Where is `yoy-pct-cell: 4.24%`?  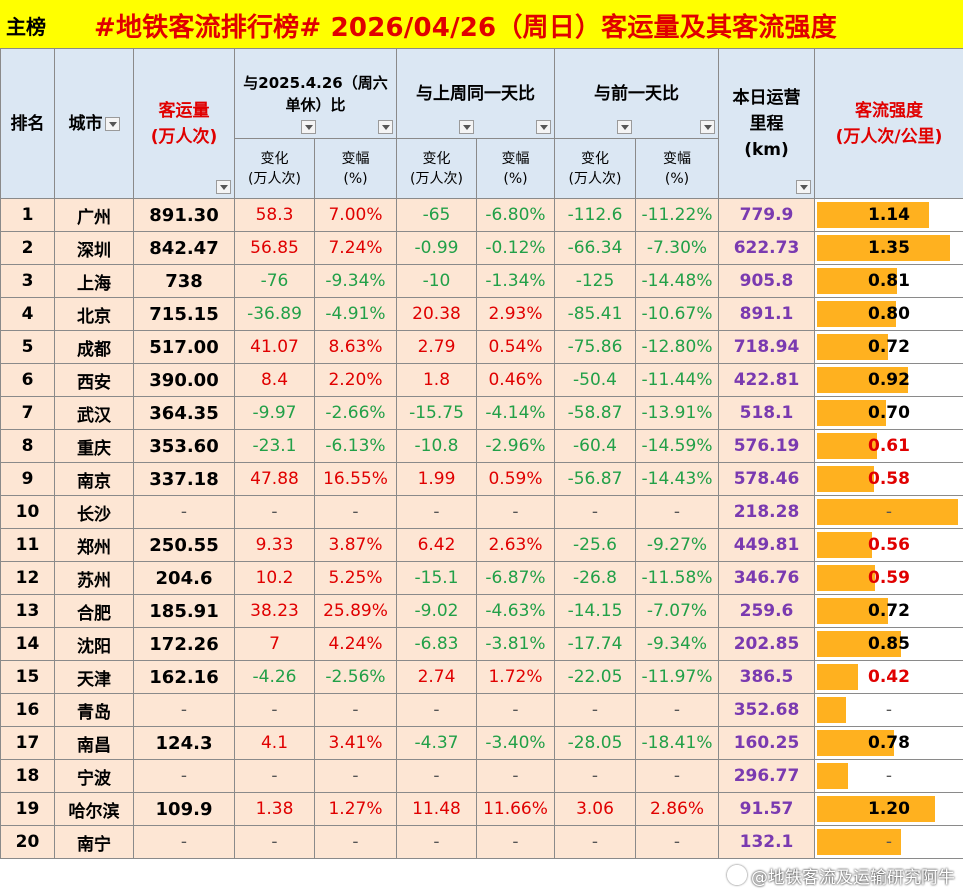 yoy-pct-cell: 4.24% is located at coordinates (355, 644).